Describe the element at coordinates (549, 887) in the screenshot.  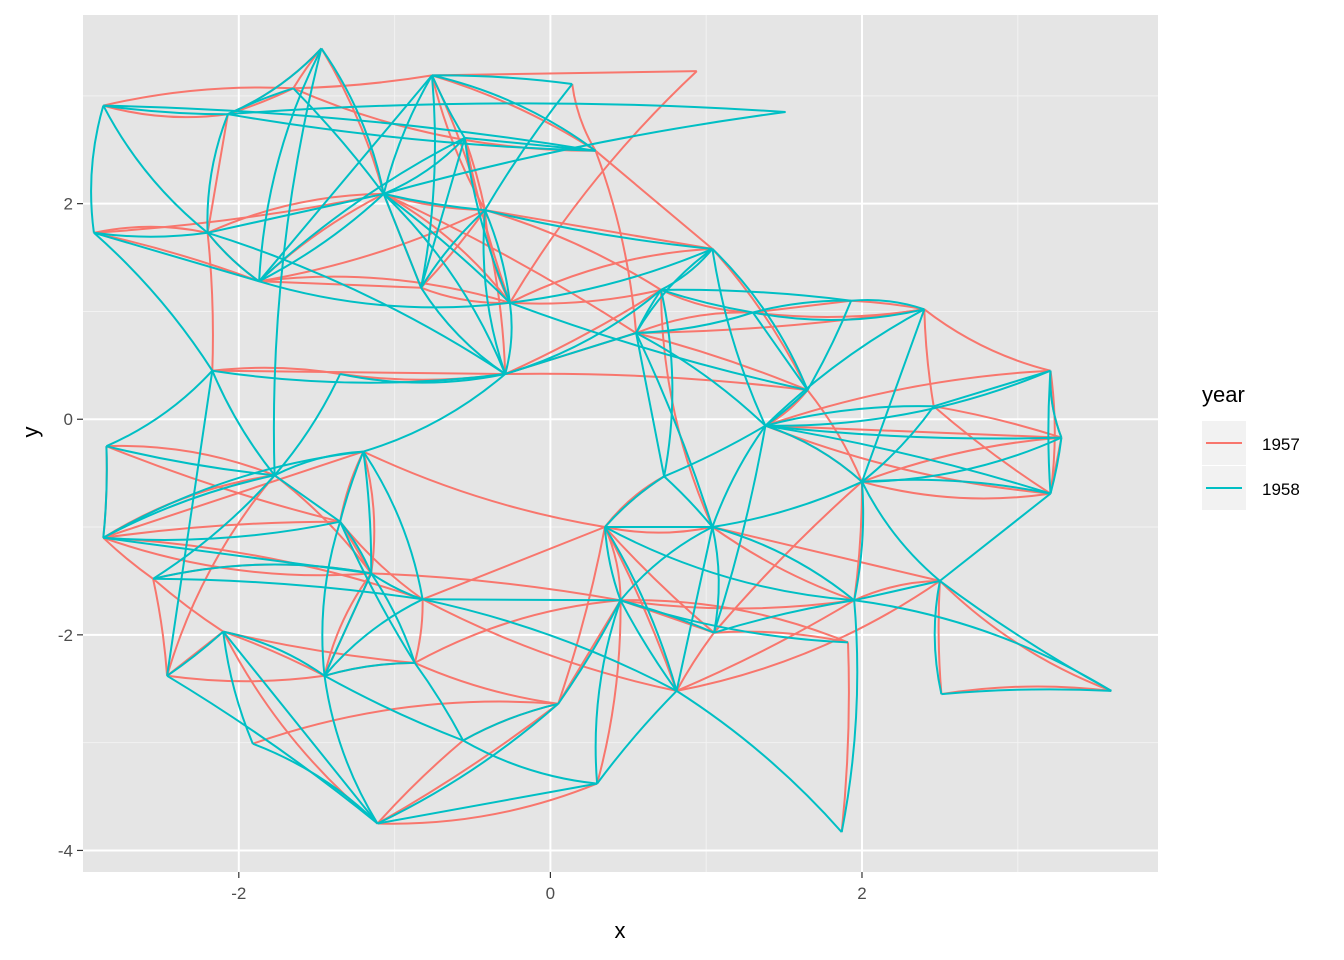
I see `x-axis-ticks: -2 0 2` at that location.